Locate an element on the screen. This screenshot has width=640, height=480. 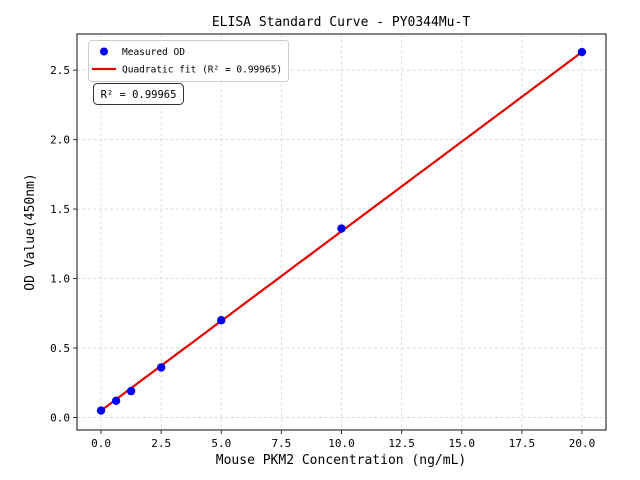
x-tick-label: 5.0 is located at coordinates (221, 443).